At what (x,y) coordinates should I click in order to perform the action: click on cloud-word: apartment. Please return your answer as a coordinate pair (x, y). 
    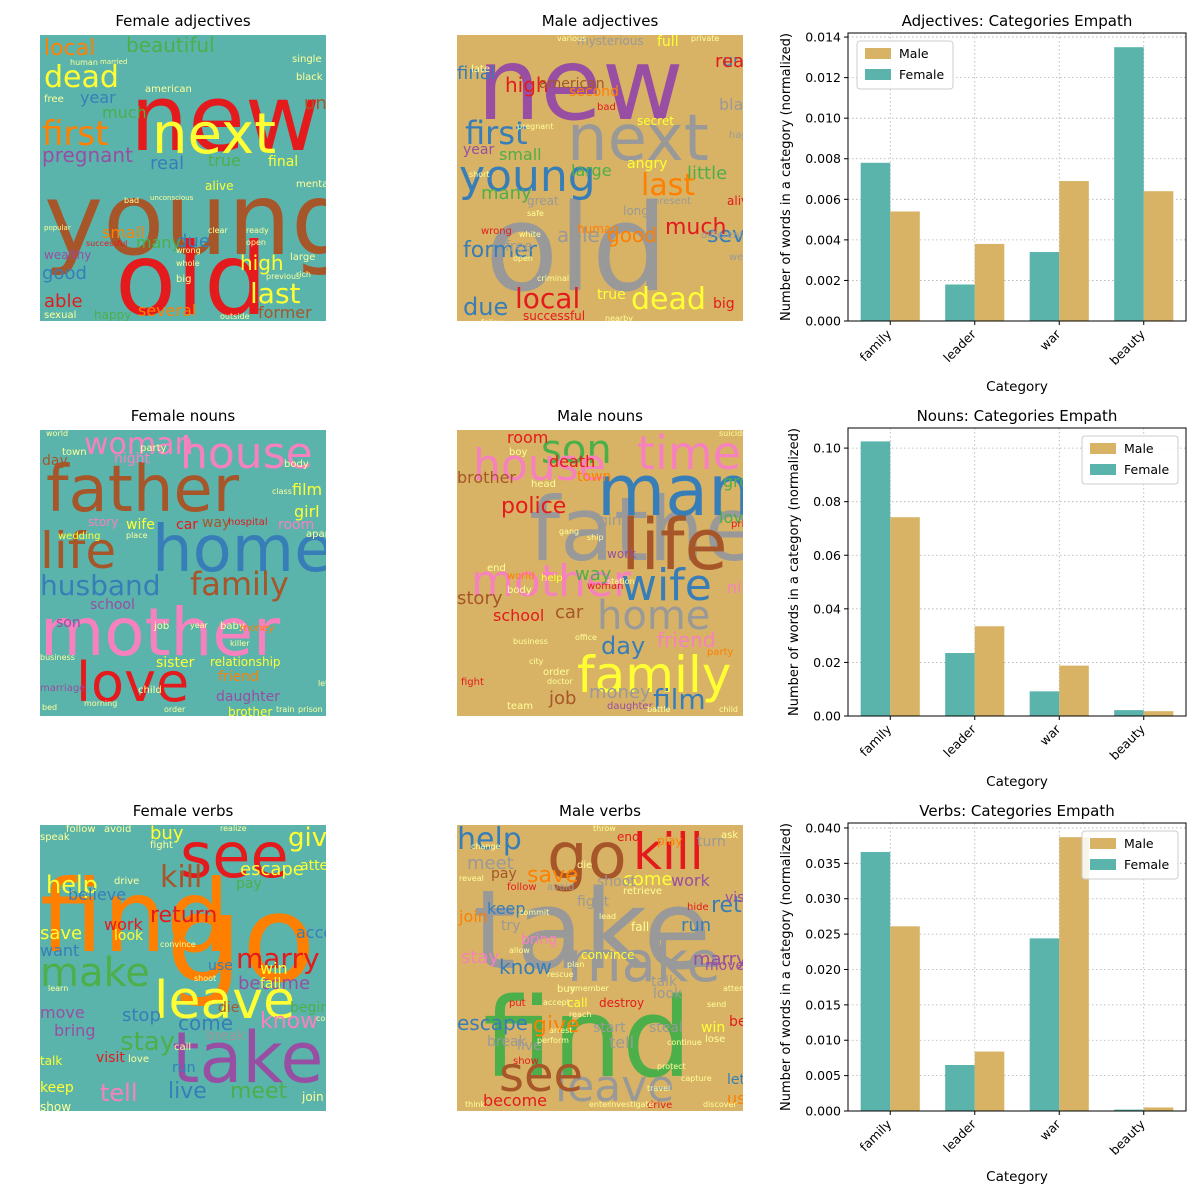
    Looking at the image, I should click on (316, 534).